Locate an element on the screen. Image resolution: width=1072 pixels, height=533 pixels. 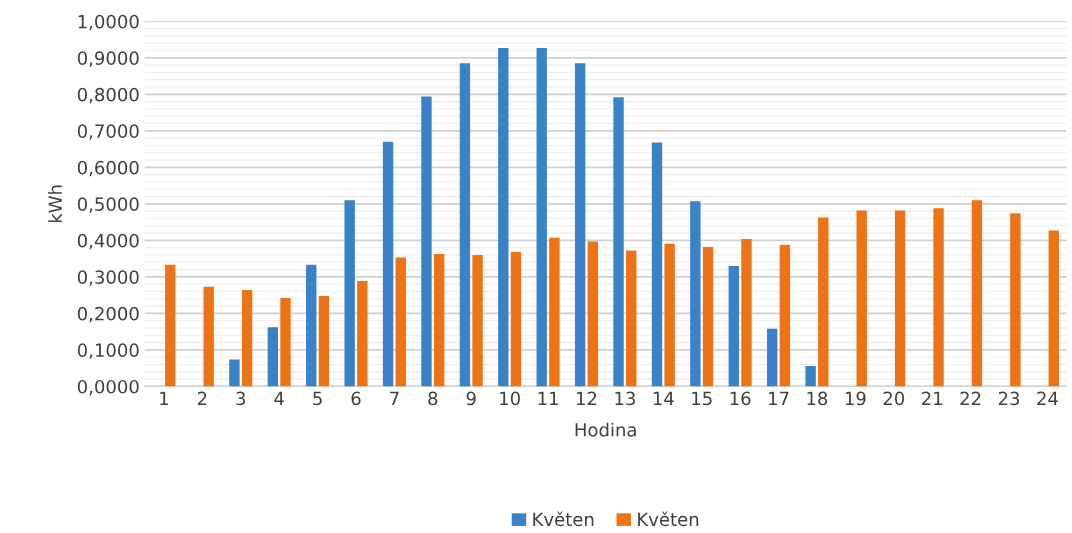
x-tick-label: 17 is located at coordinates (779, 398).